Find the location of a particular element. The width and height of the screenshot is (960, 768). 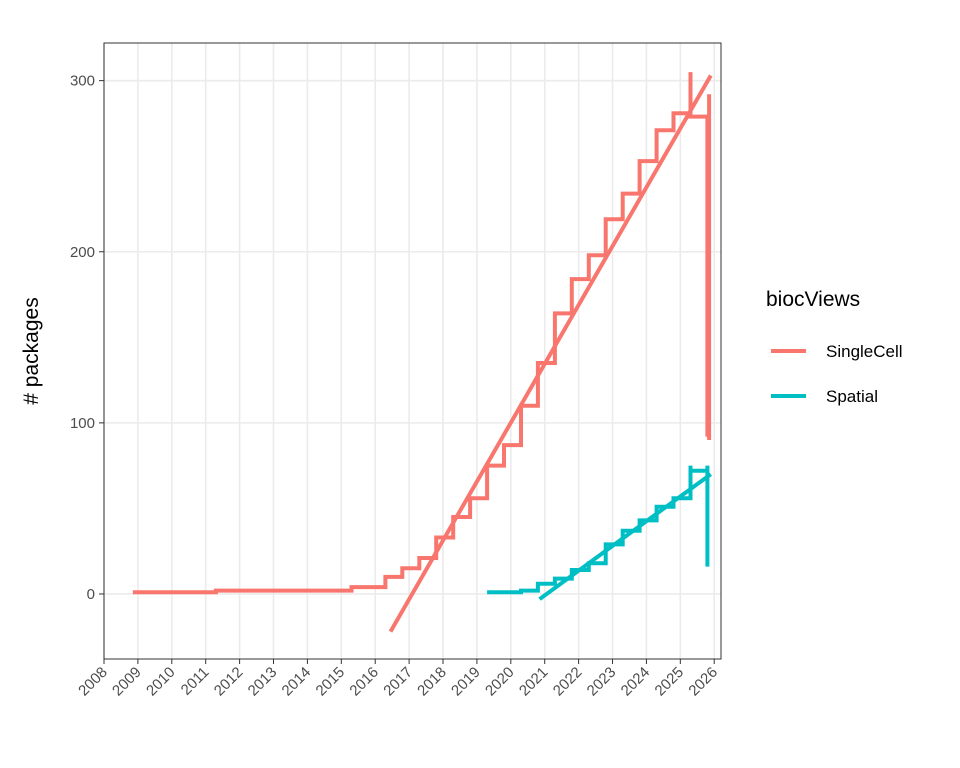

legend: biocViews SingleCell Spatial is located at coordinates (834, 347).